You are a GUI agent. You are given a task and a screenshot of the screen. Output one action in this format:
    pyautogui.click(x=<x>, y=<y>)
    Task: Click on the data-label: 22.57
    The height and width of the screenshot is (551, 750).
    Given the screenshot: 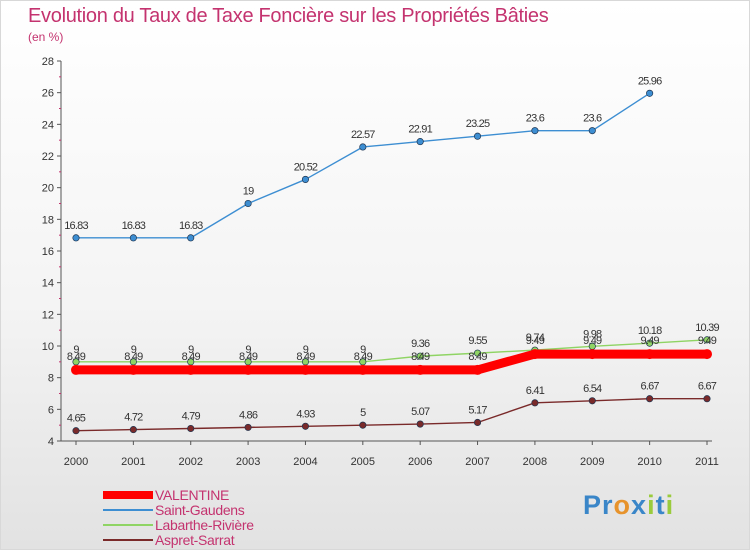 What is the action you would take?
    pyautogui.click(x=363, y=135)
    